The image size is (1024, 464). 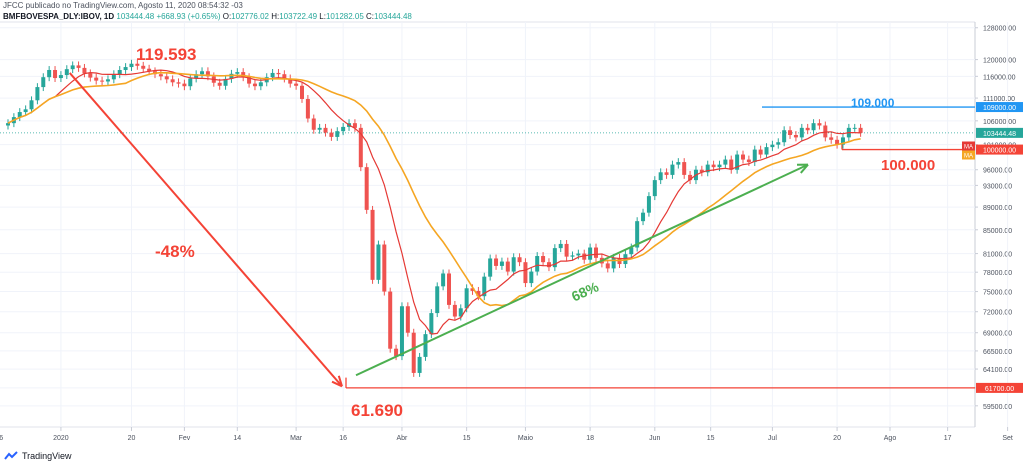 What do you see at coordinates (237, 438) in the screenshot?
I see `x-tick-label: 14` at bounding box center [237, 438].